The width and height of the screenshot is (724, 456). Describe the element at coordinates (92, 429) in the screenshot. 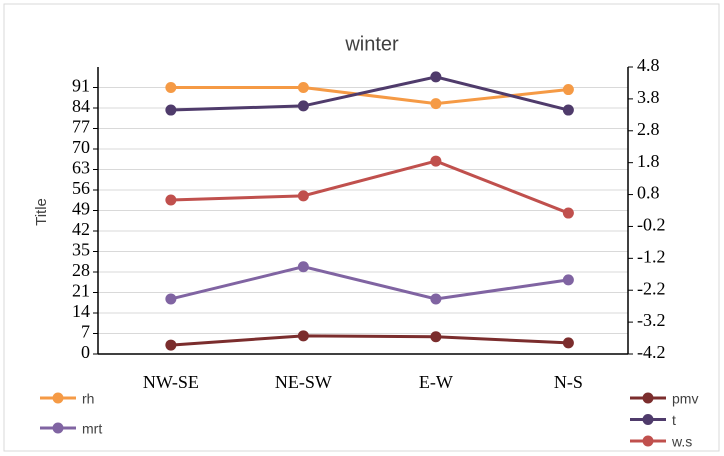

I see `legend-label: mrt` at that location.